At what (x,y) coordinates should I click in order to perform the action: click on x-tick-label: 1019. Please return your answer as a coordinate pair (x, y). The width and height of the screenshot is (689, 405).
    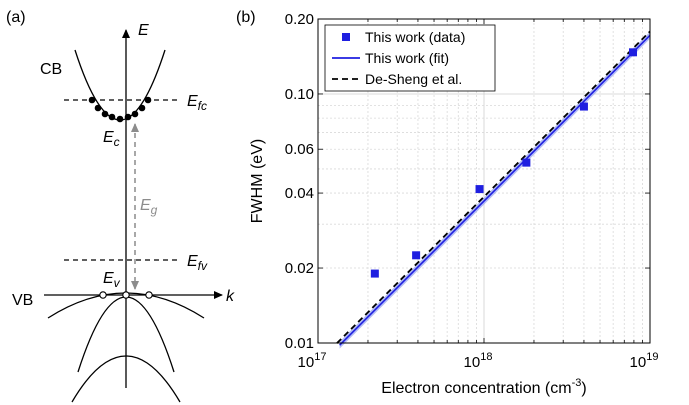
    Looking at the image, I should click on (644, 361).